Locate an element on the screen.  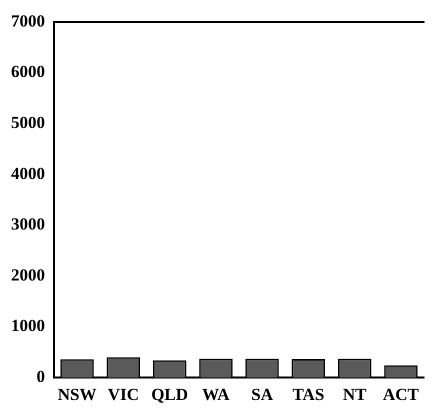
x-tick-label: NSW is located at coordinates (77, 394).